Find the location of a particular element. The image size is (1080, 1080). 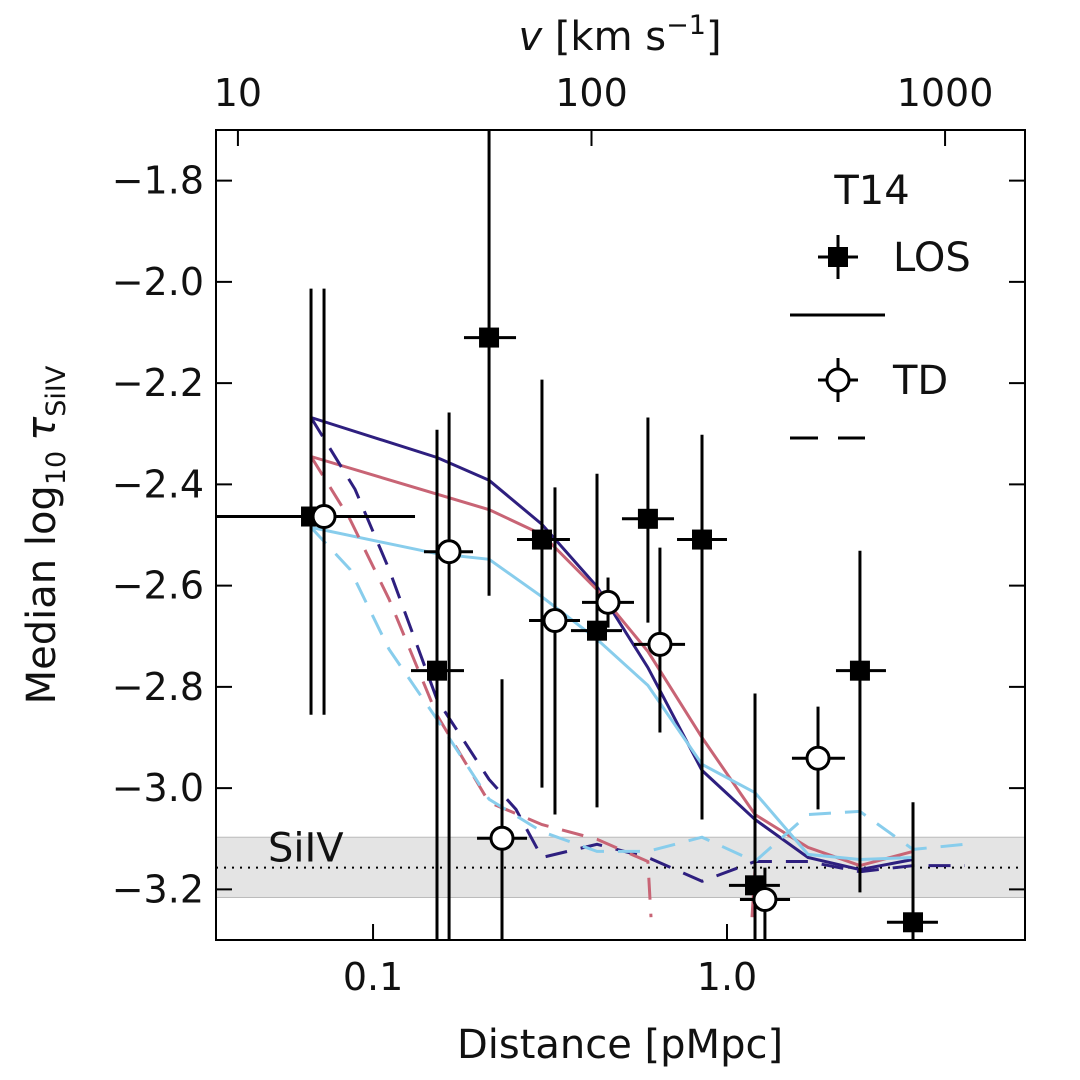

x2-axis-label: v [km s−1] is located at coordinates (619, 35).